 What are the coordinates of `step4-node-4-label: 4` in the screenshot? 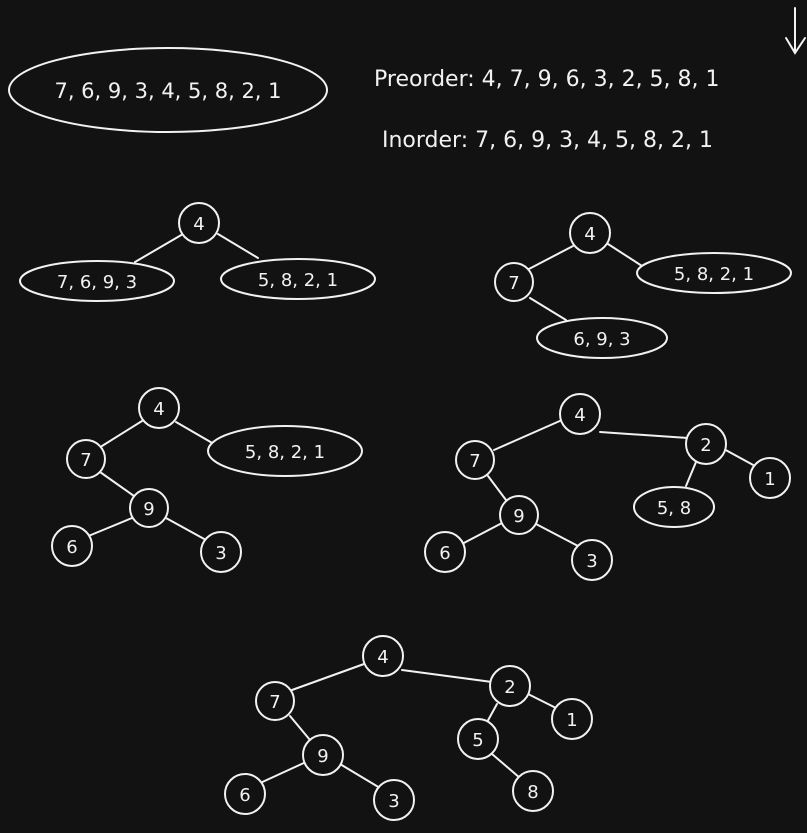 It's located at (579, 415).